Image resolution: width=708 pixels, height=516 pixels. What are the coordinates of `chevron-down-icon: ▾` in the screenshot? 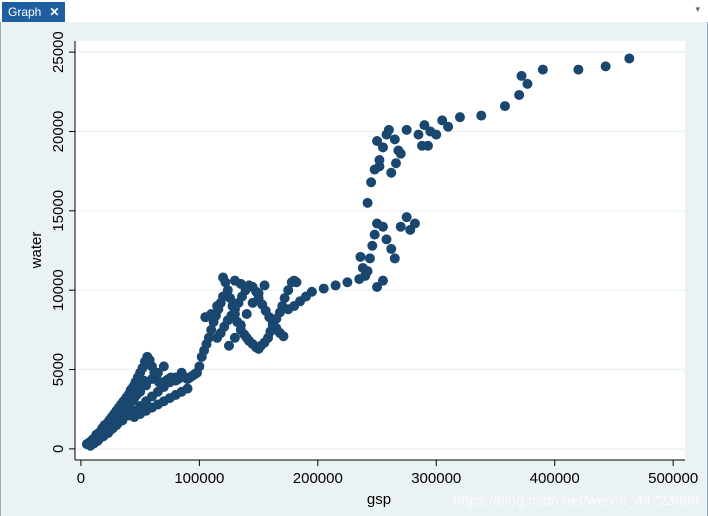 It's located at (697, 9).